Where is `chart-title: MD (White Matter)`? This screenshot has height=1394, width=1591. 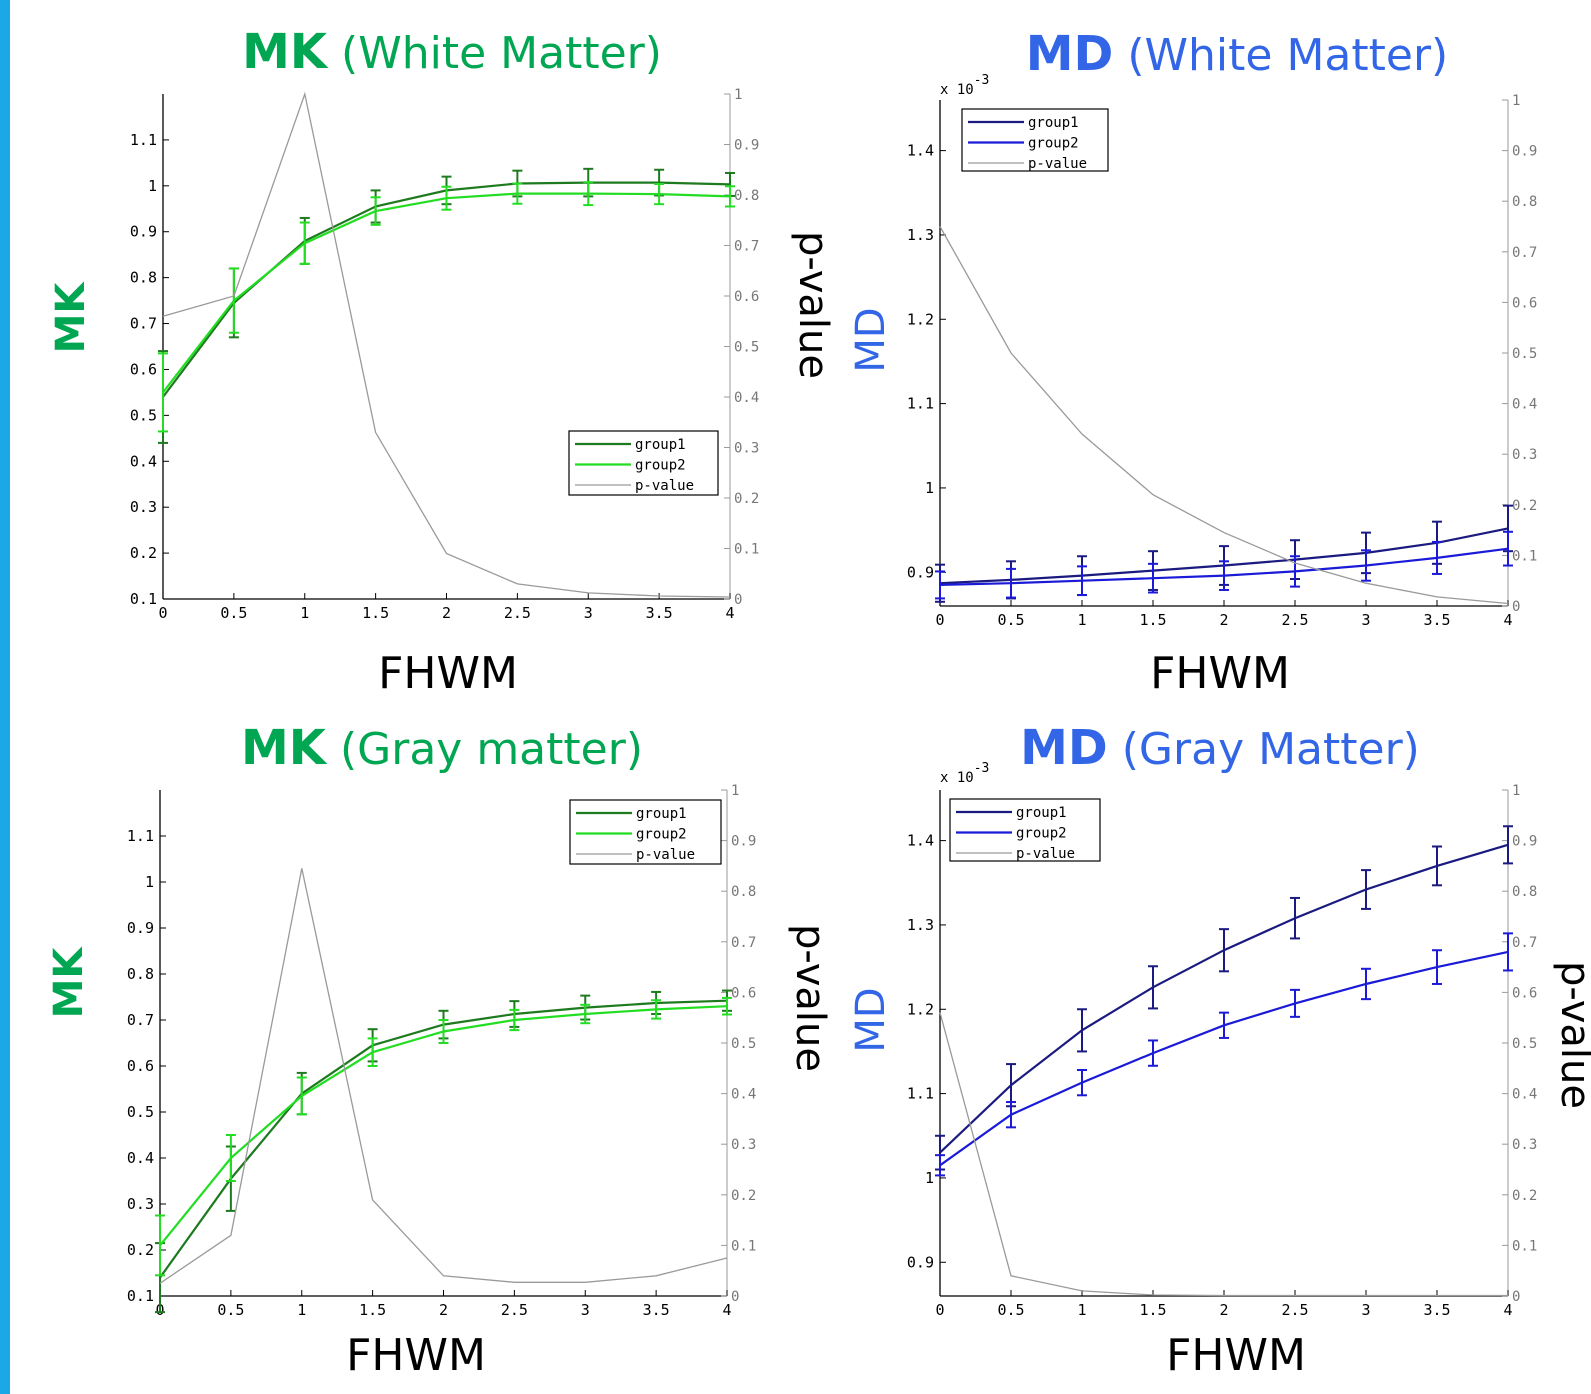 chart-title: MD (White Matter) is located at coordinates (1237, 54).